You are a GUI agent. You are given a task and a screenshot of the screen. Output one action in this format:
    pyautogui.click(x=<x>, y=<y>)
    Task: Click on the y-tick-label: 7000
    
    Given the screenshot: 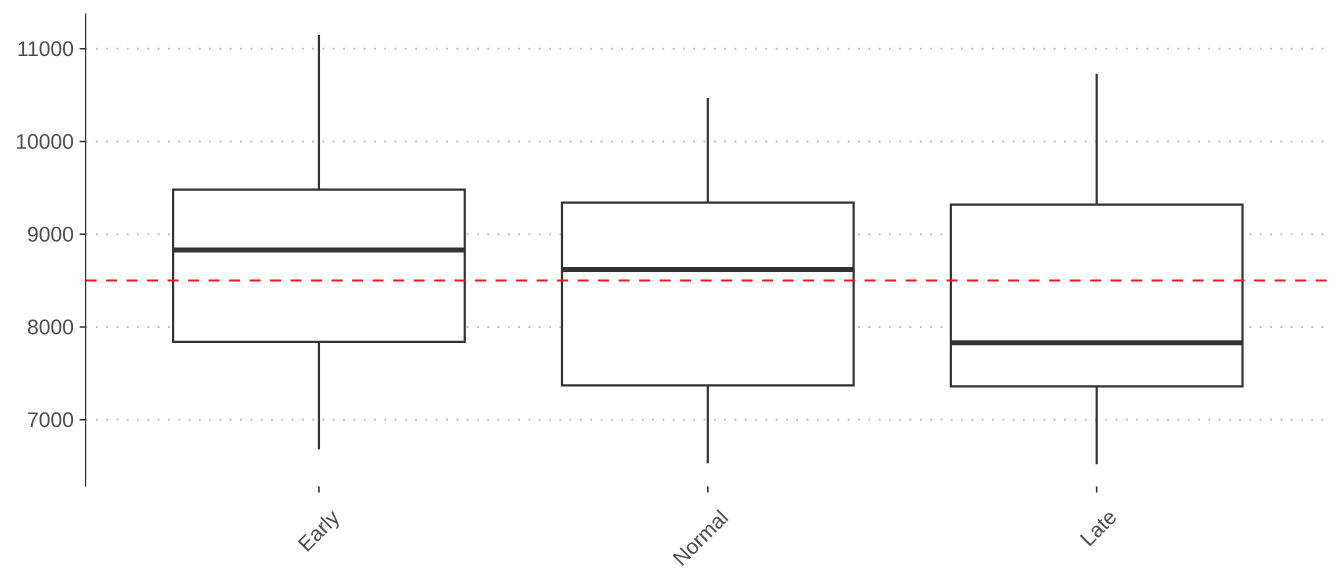 What is the action you would take?
    pyautogui.click(x=51, y=420)
    